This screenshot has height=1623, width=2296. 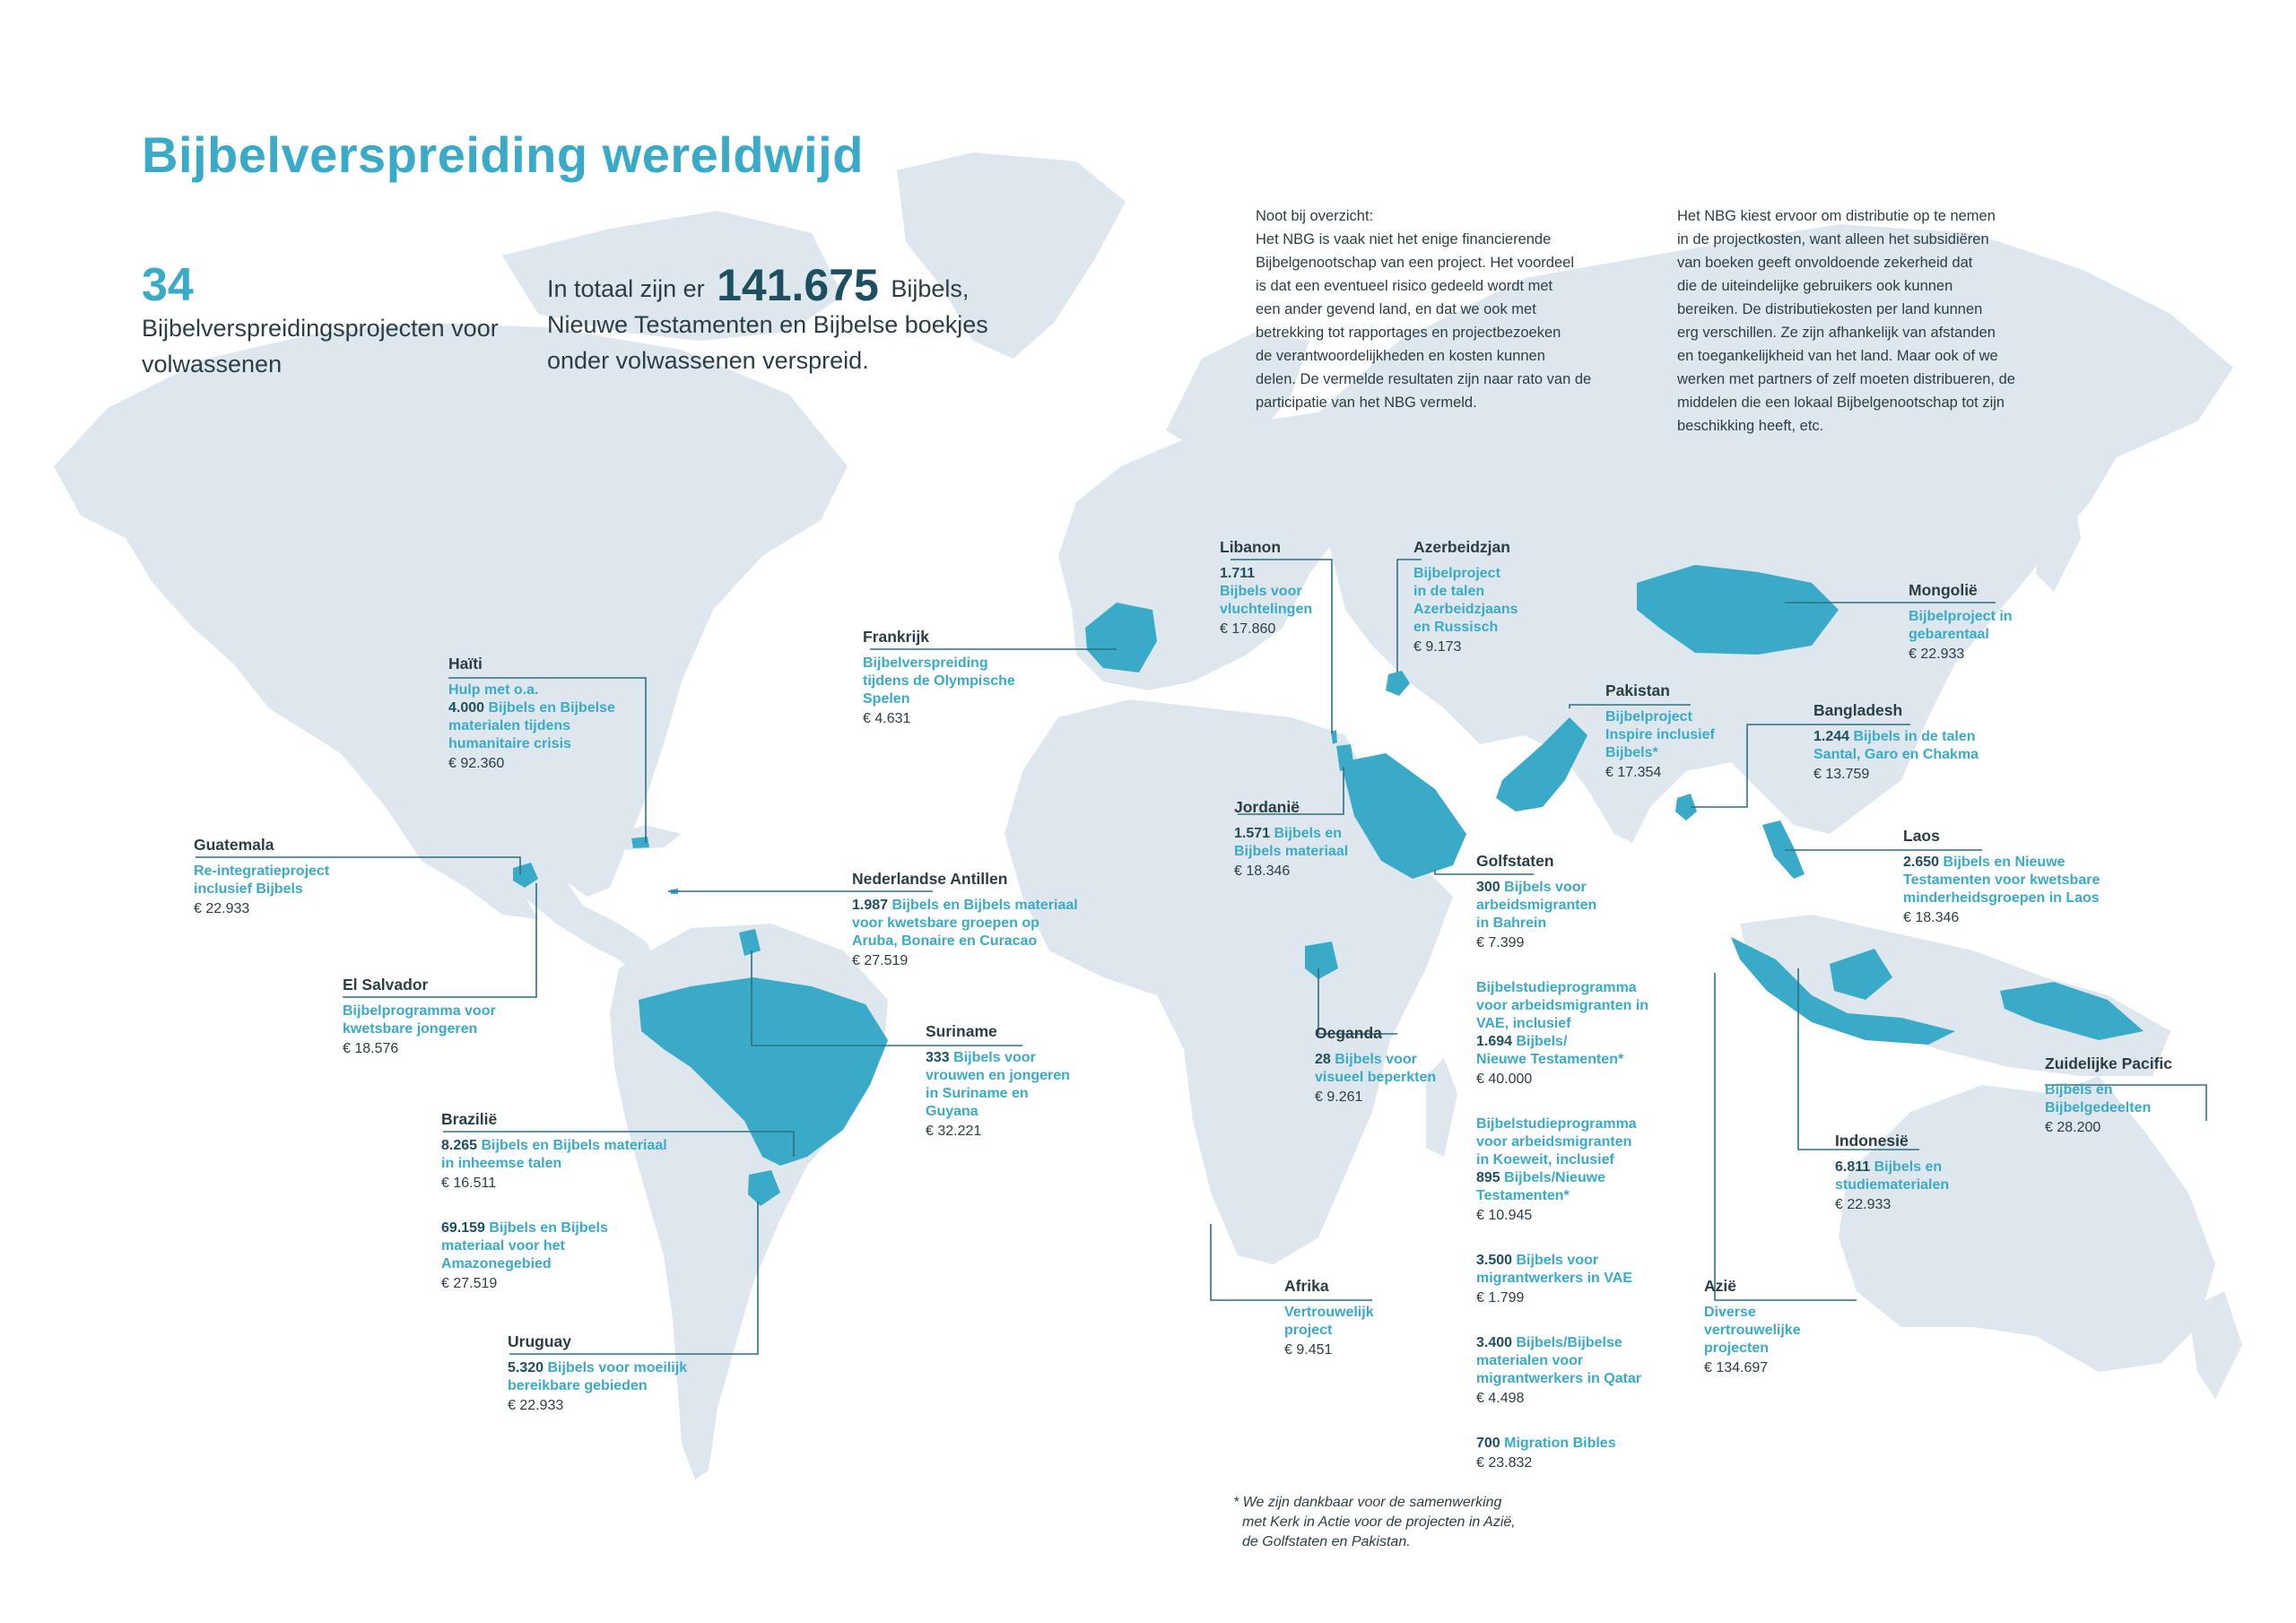 What do you see at coordinates (1238, 573) in the screenshot?
I see `project-count: 1.711` at bounding box center [1238, 573].